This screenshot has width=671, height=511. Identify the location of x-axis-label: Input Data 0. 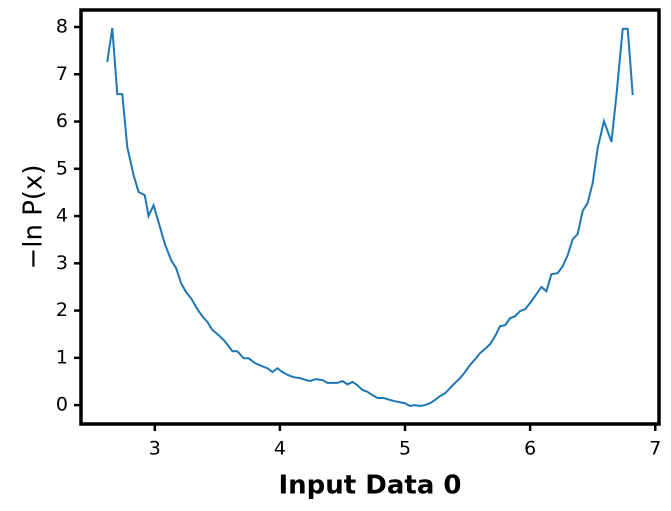
(369, 486).